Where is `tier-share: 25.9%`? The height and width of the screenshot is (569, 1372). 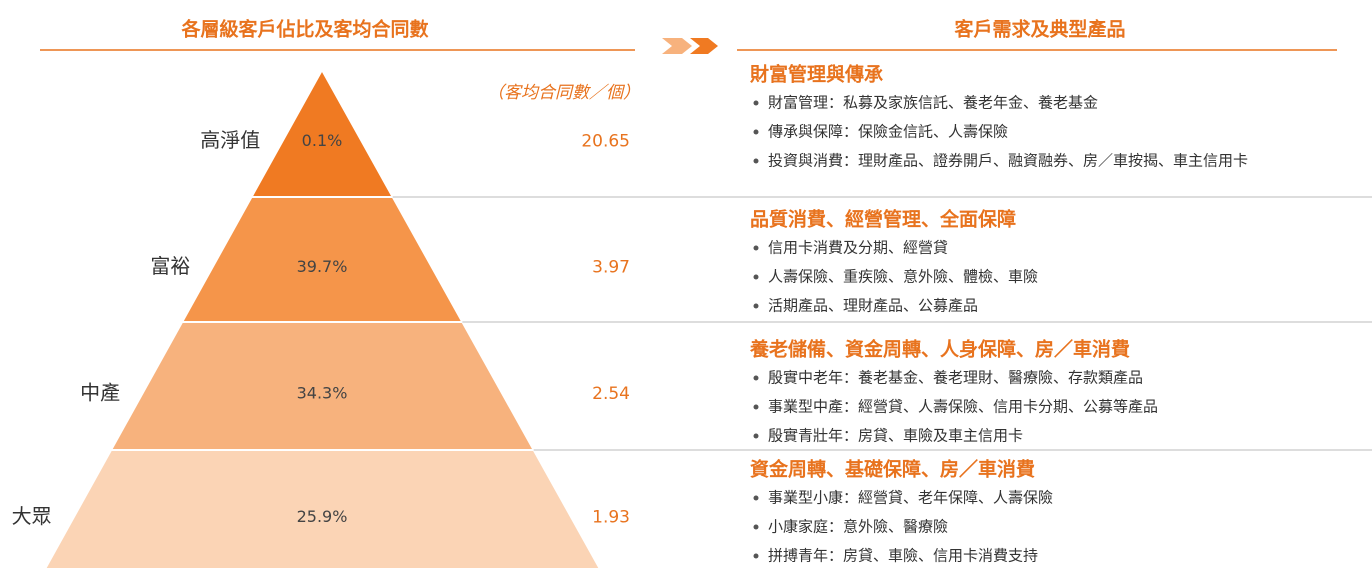 tier-share: 25.9% is located at coordinates (322, 516).